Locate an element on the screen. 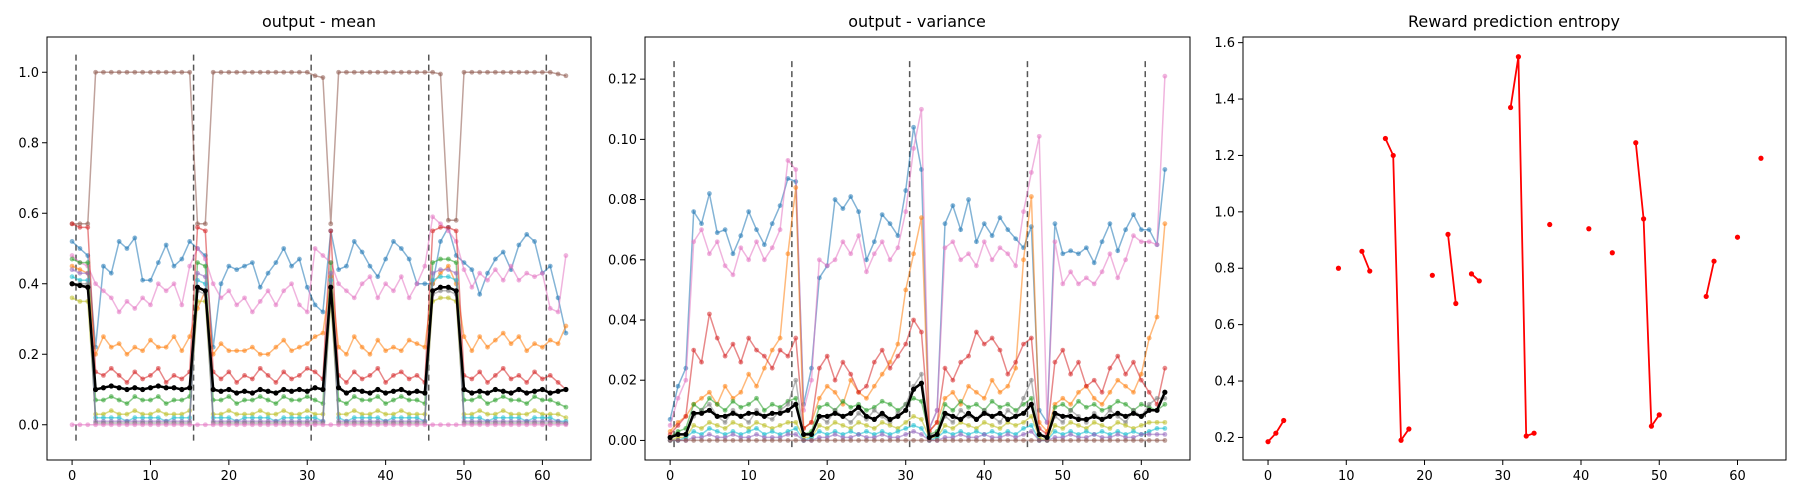 The height and width of the screenshot is (500, 1800). series-line is located at coordinates (319, 264).